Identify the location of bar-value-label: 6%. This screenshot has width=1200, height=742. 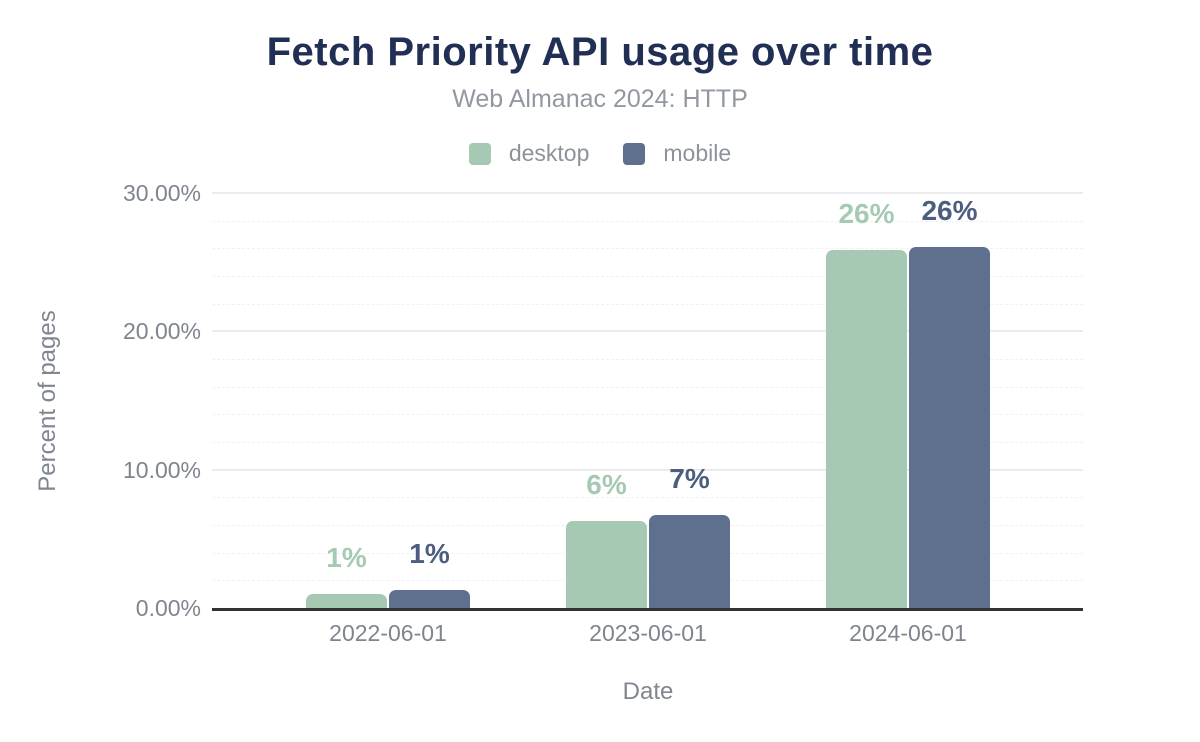
(606, 484).